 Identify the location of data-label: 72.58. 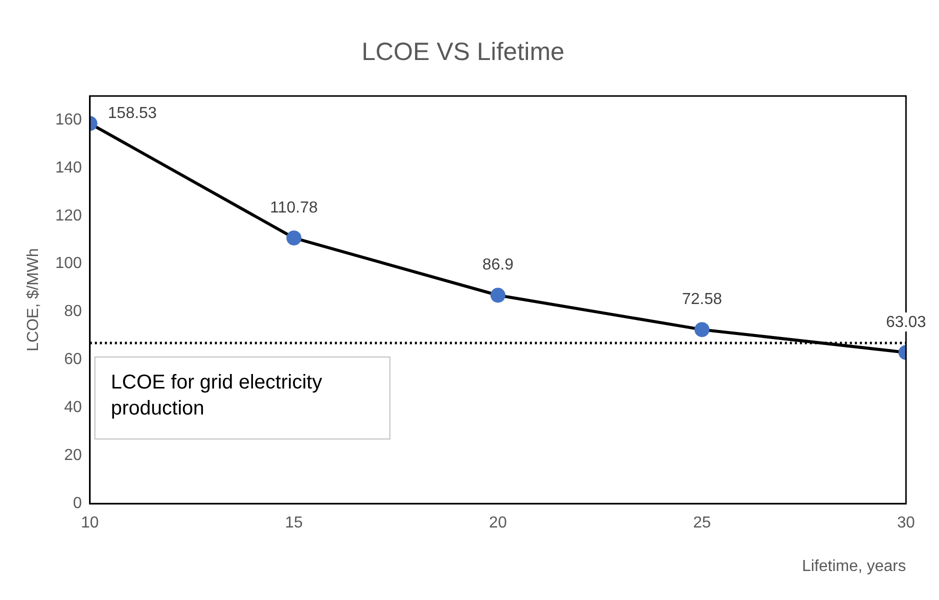
(702, 299).